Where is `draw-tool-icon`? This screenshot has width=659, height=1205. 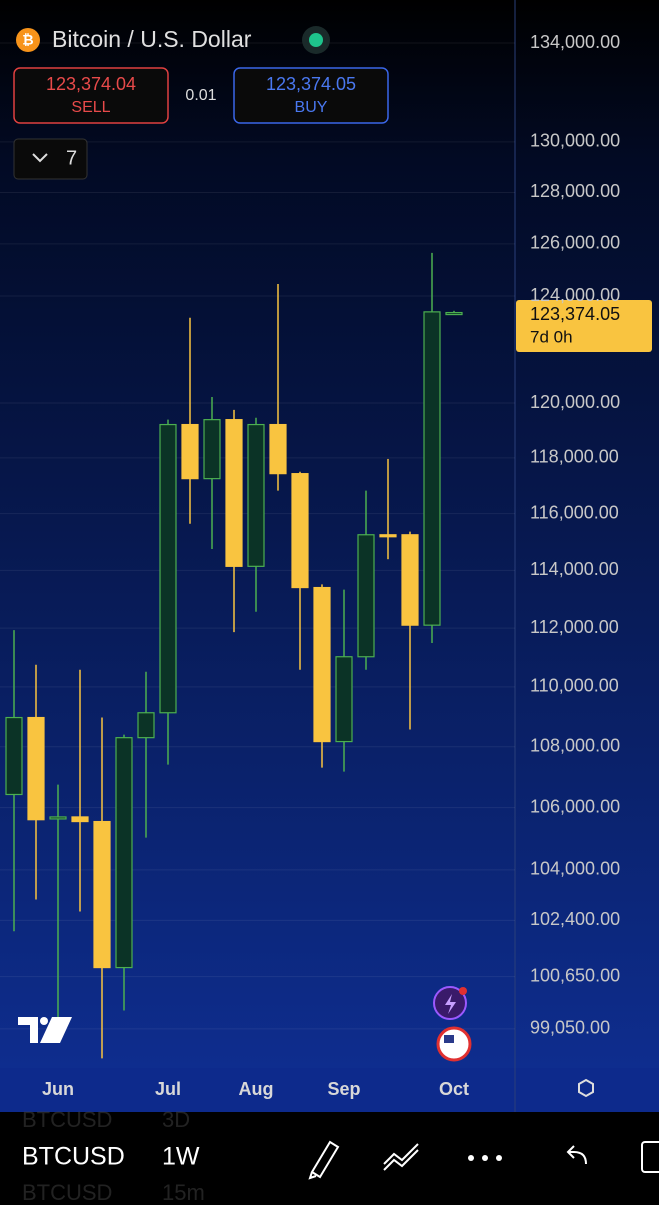 draw-tool-icon is located at coordinates (324, 1160).